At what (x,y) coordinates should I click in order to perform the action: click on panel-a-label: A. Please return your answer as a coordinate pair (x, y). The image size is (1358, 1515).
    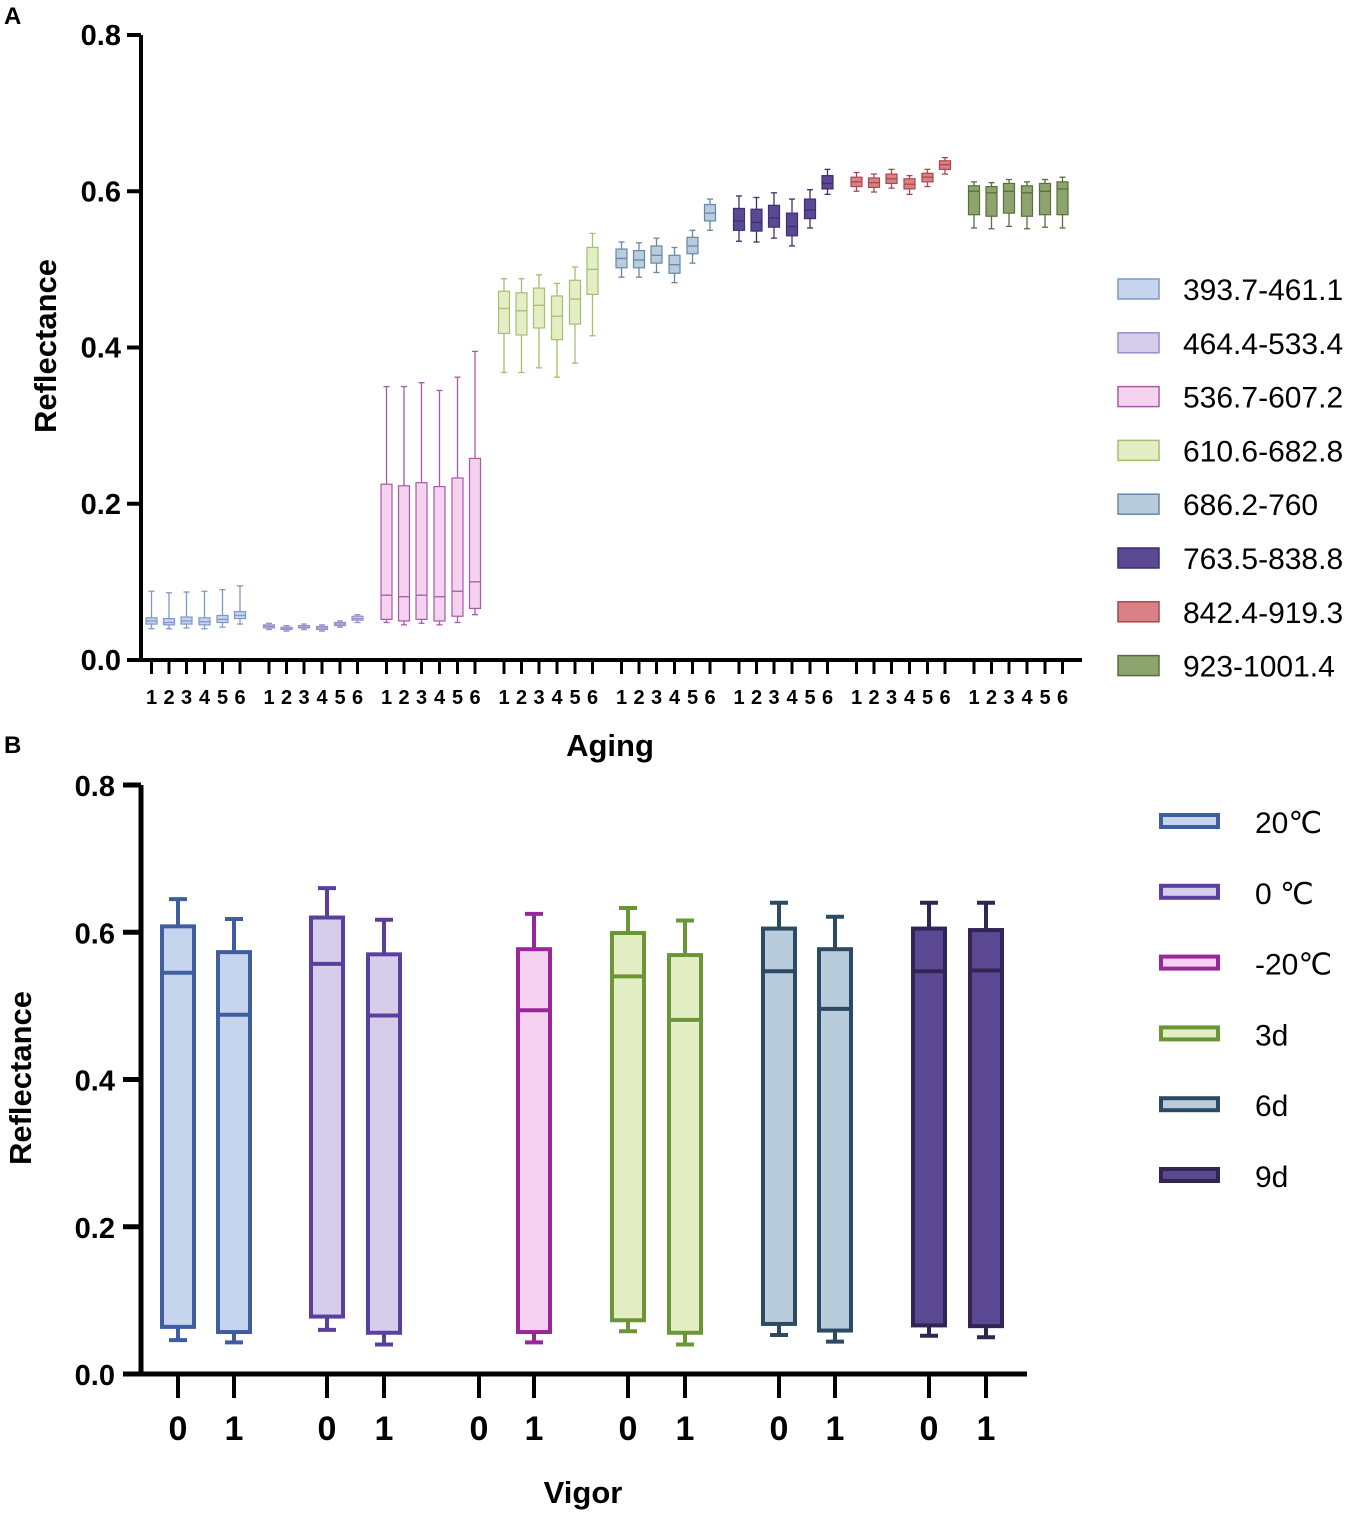
    Looking at the image, I should click on (12, 16).